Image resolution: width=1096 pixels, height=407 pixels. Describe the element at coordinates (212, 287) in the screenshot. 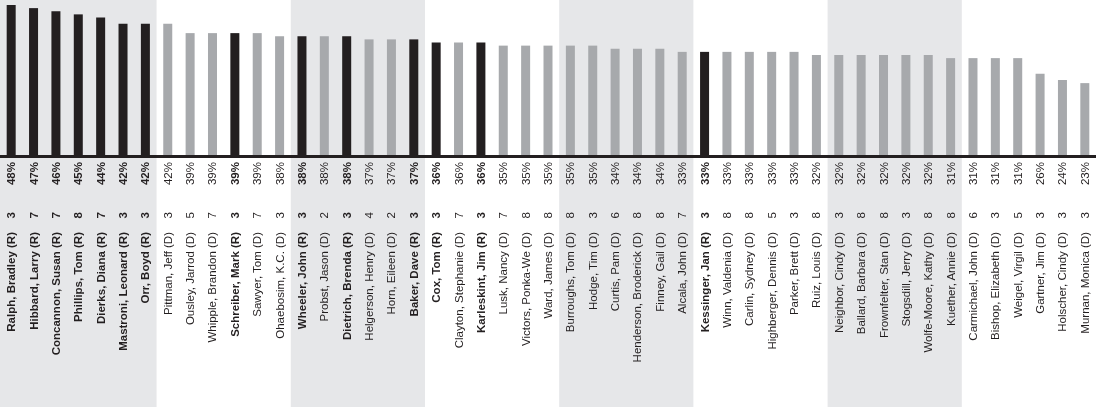

I see `x-tick-label: Whipple, Brandon (D)` at that location.